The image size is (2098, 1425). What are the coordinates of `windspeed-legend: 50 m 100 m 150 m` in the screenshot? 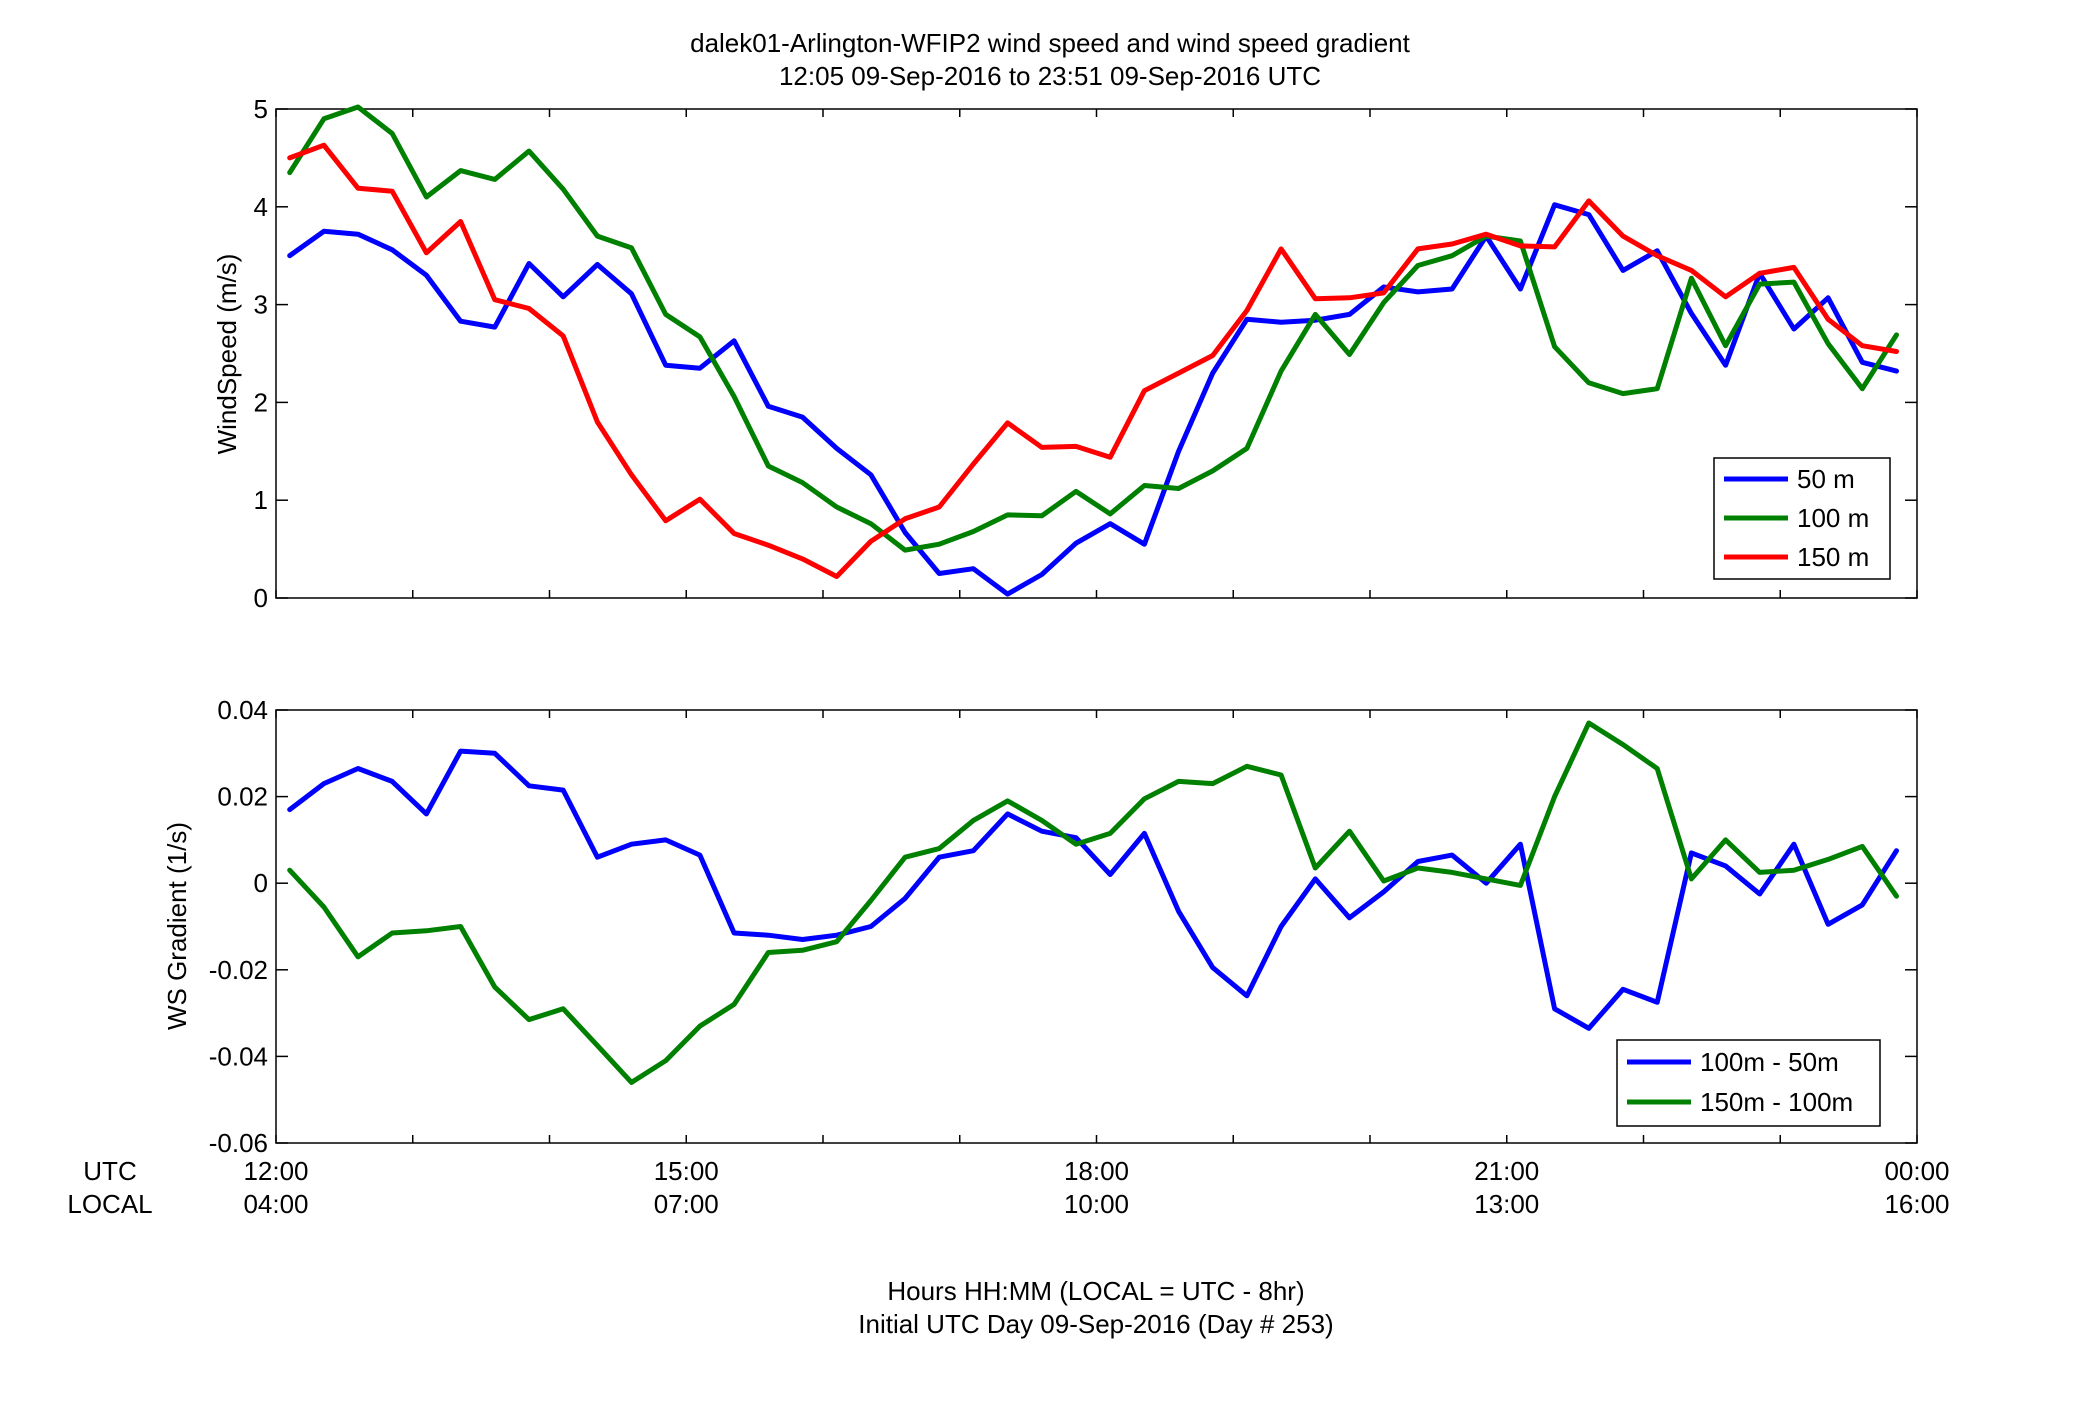 It's located at (1802, 518).